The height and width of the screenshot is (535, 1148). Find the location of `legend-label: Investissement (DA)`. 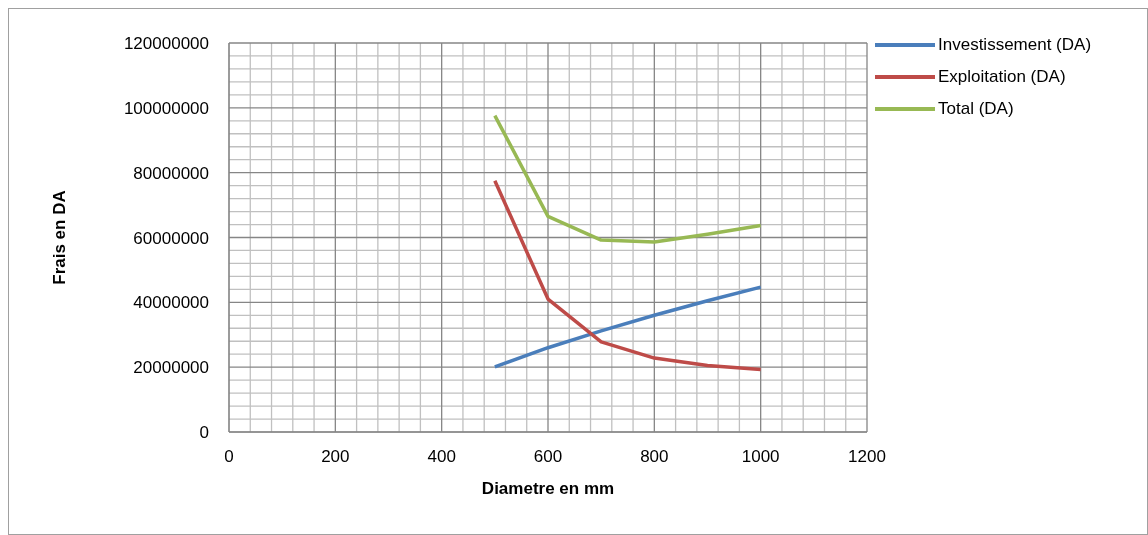

legend-label: Investissement (DA) is located at coordinates (1015, 45).